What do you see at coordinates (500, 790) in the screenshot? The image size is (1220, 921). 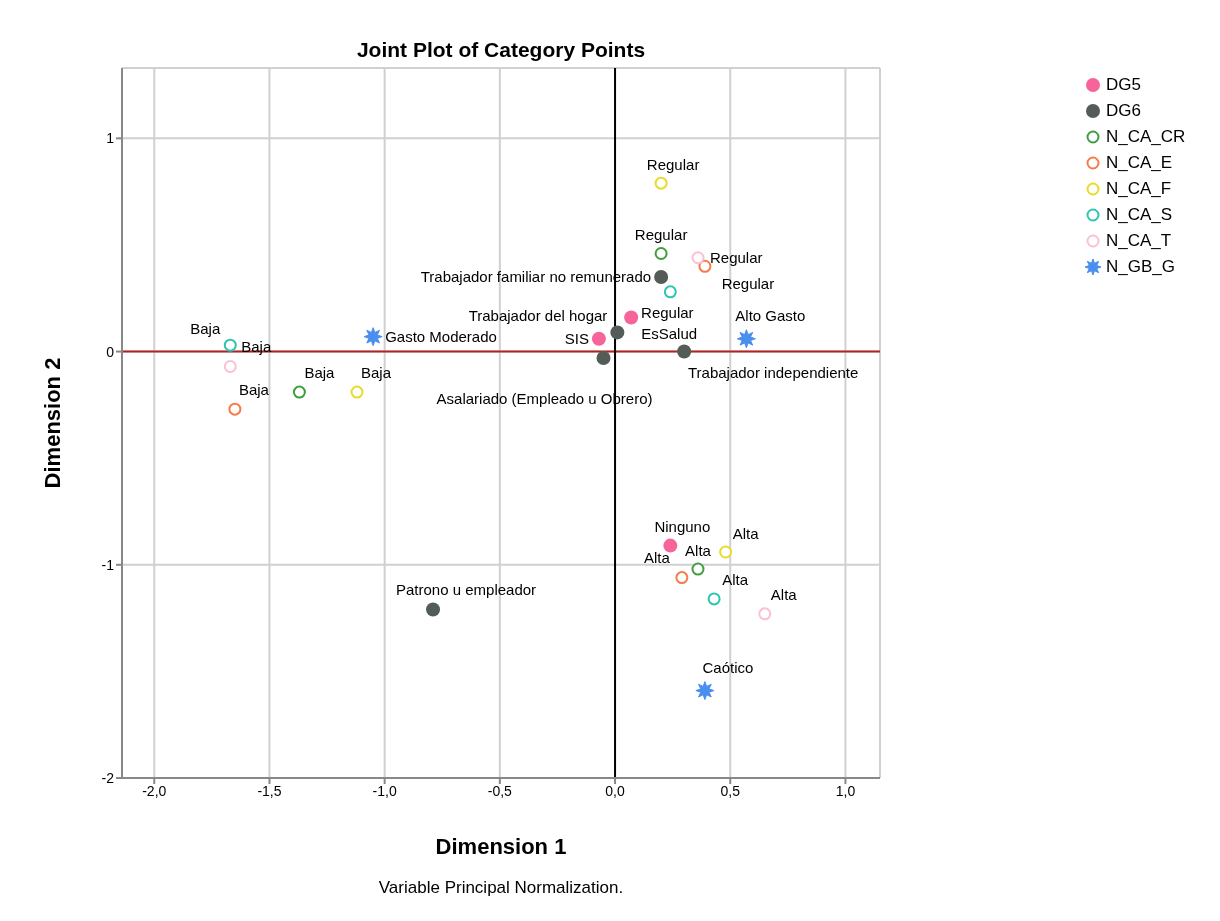 I see `x-tick-label: -0,5` at bounding box center [500, 790].